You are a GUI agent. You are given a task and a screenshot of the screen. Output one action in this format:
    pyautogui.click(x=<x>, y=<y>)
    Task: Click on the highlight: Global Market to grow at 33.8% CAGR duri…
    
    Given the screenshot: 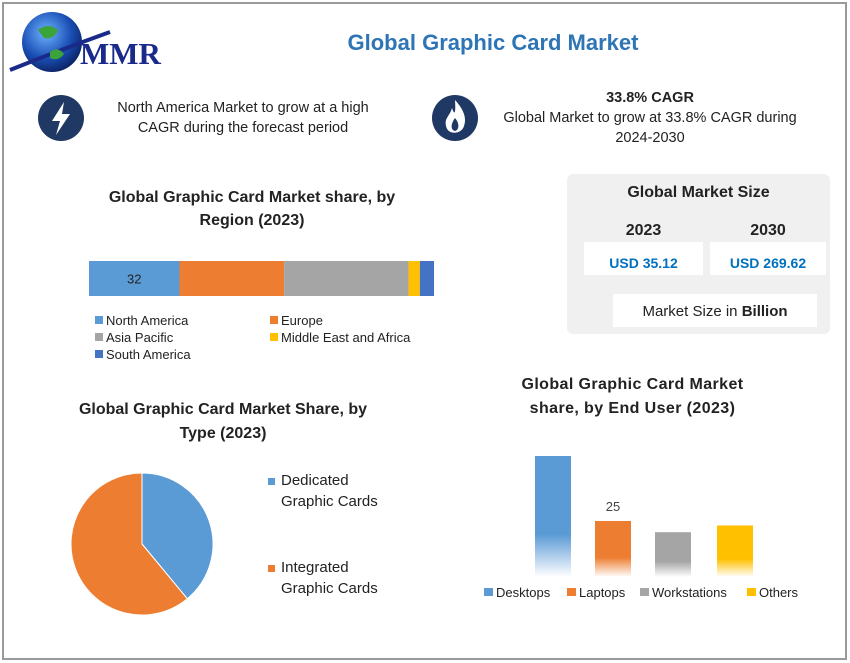 What is the action you would take?
    pyautogui.click(x=650, y=128)
    